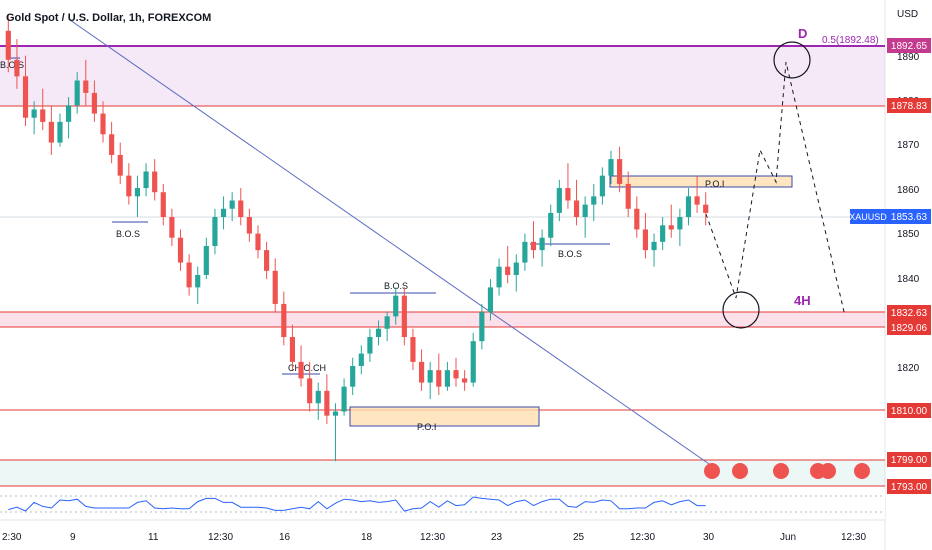  I want to click on timeframe-label: 4H, so click(802, 300).